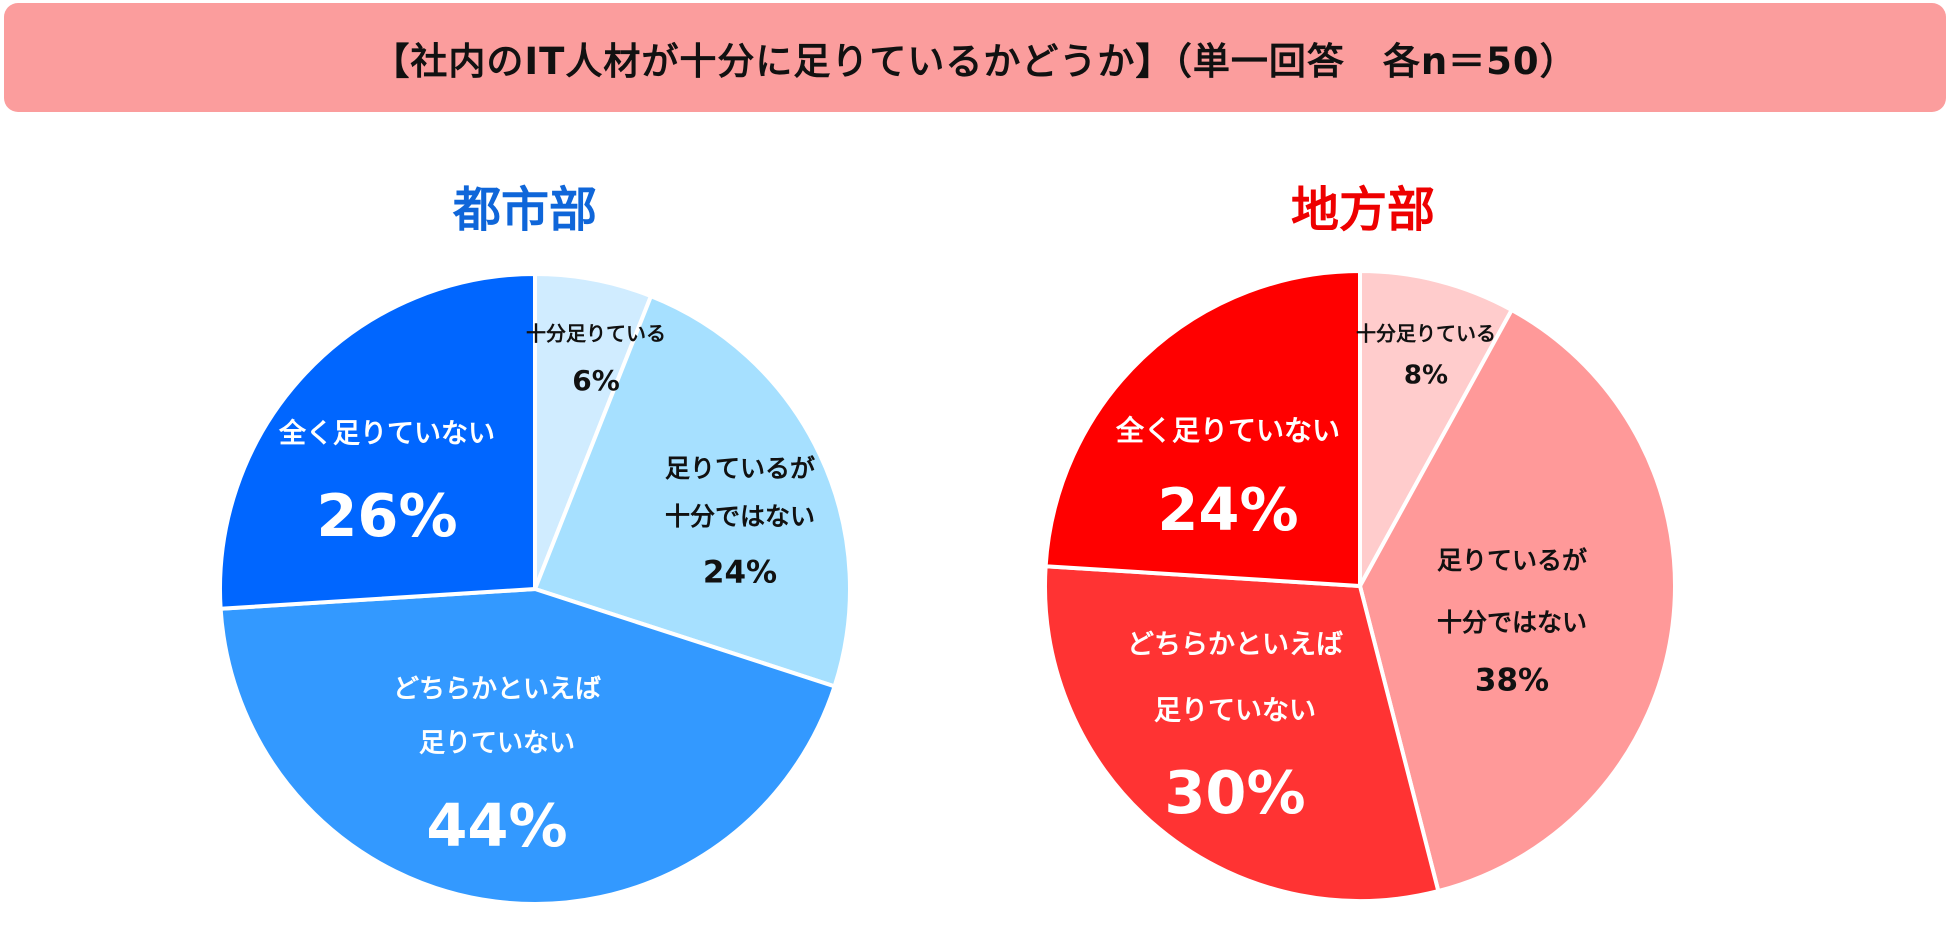 This screenshot has width=1950, height=941. Describe the element at coordinates (596, 380) in the screenshot. I see `slice-value-urban-1: 6%` at that location.